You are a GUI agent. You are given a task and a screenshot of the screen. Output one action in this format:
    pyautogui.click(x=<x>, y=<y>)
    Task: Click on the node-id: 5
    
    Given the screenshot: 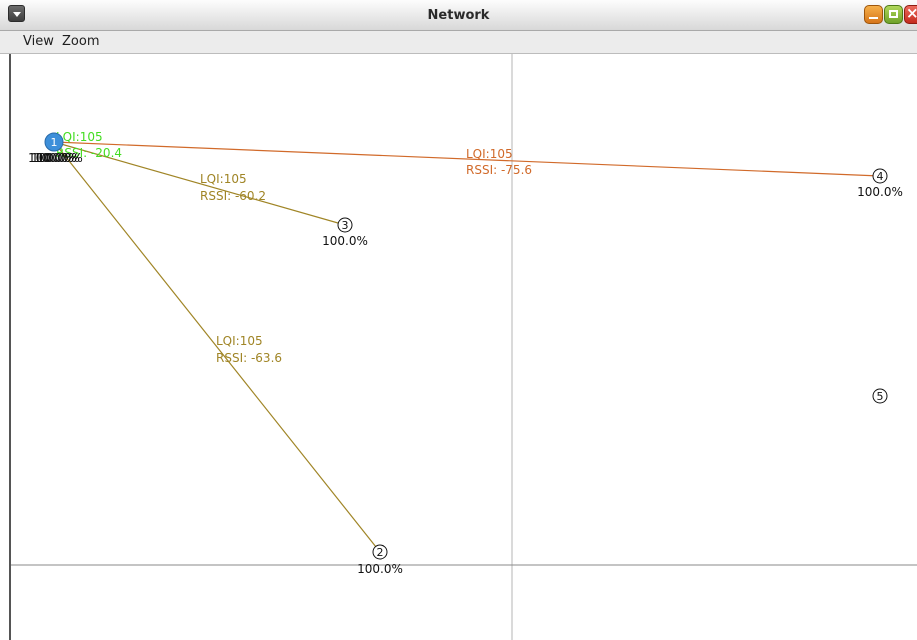 What is the action you would take?
    pyautogui.click(x=880, y=396)
    